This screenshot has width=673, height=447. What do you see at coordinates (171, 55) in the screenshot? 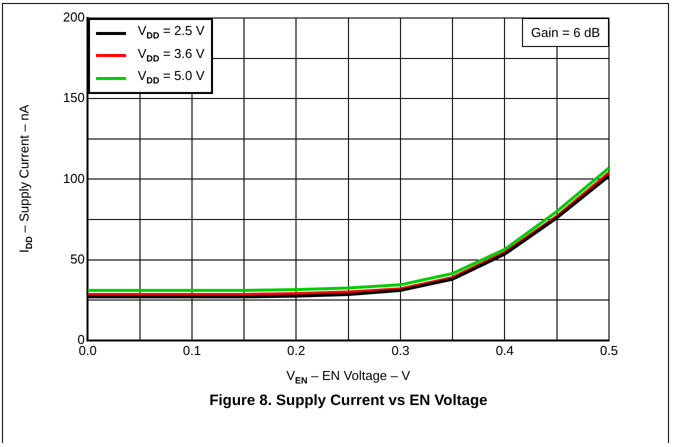
I see `legend-label: V$_{DD}$ = 3.6 V` at bounding box center [171, 55].